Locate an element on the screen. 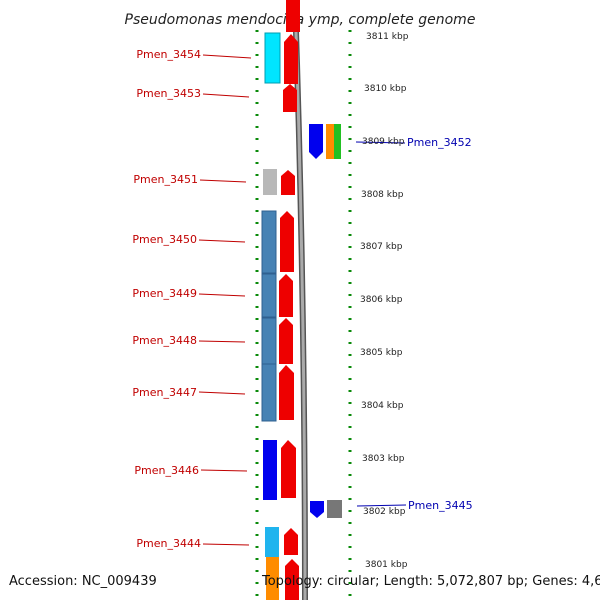 The image size is (600, 600). gene-arrow-bottom is located at coordinates (292, 579).